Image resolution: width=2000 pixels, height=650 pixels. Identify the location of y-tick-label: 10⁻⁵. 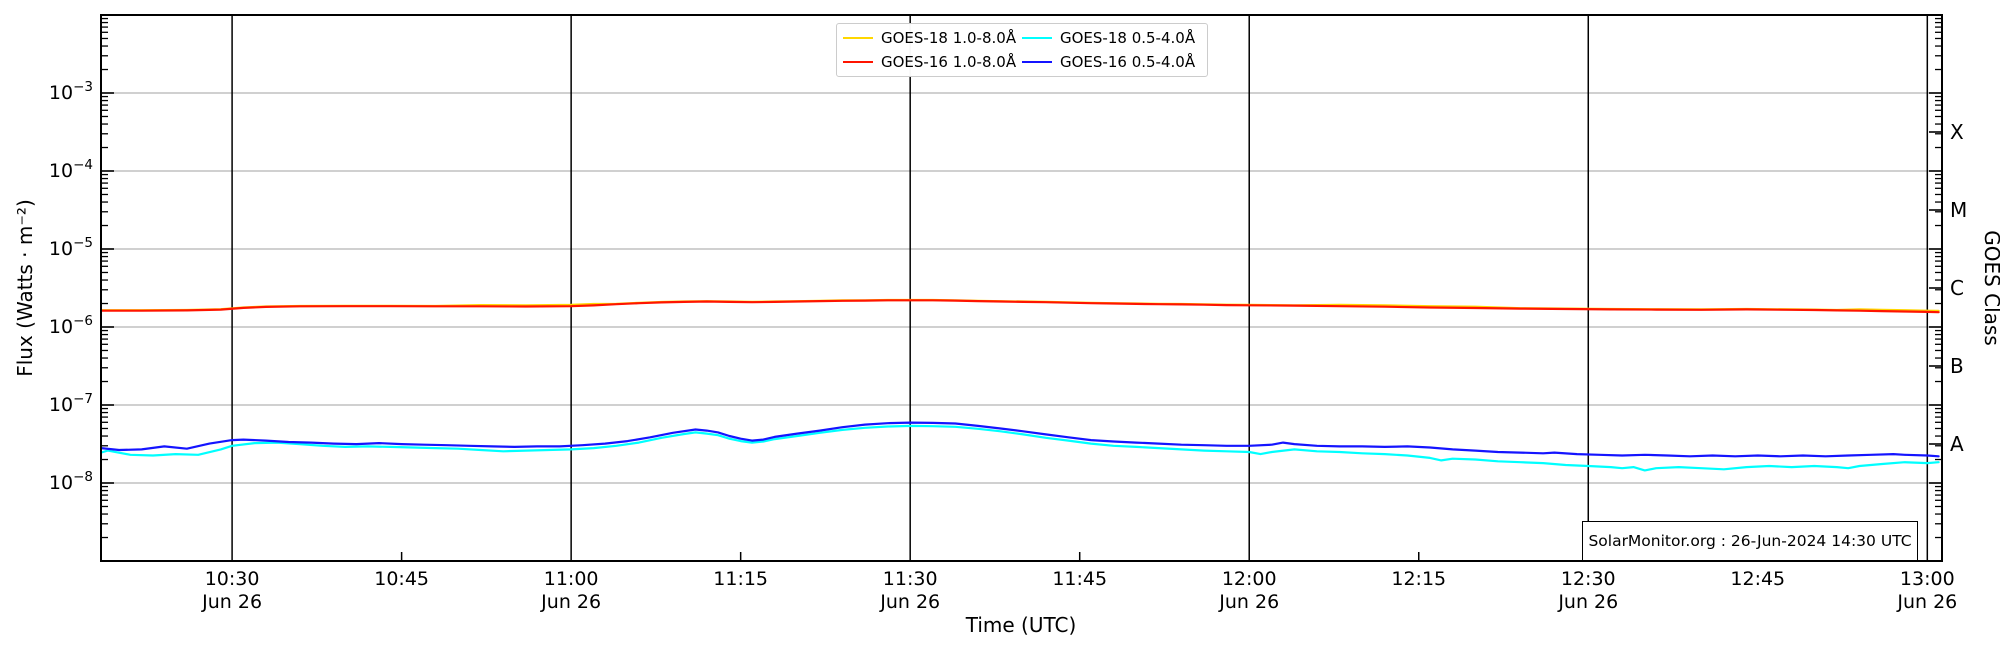
(71, 247).